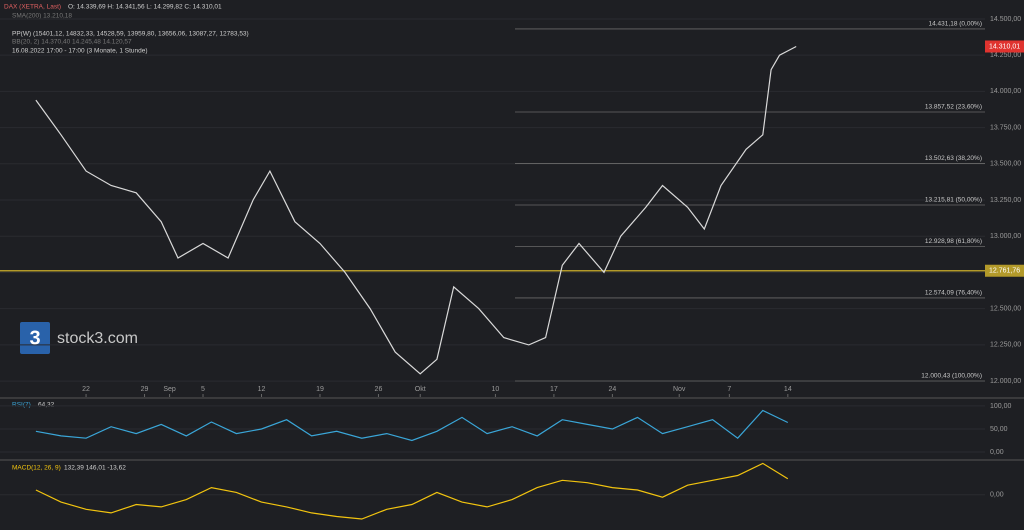 The height and width of the screenshot is (530, 1024). I want to click on fib-label: 13.215,81 (50,00%), so click(953, 200).